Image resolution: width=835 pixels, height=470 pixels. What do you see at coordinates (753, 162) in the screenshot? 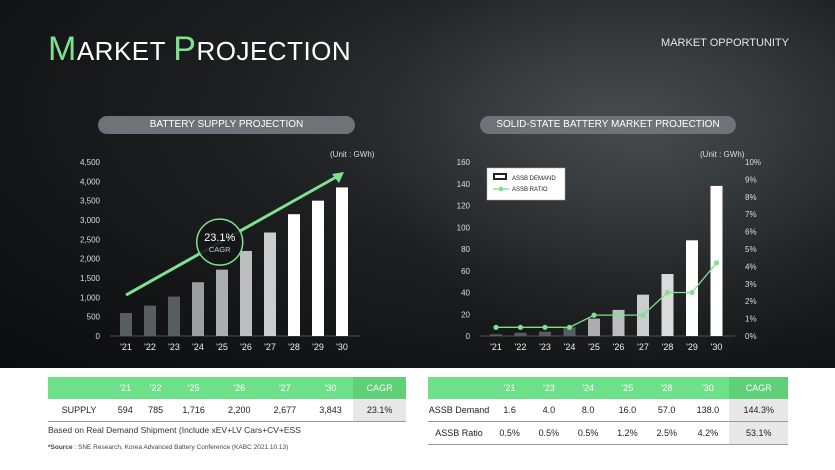
I see `y2-tick-label: 10%` at bounding box center [753, 162].